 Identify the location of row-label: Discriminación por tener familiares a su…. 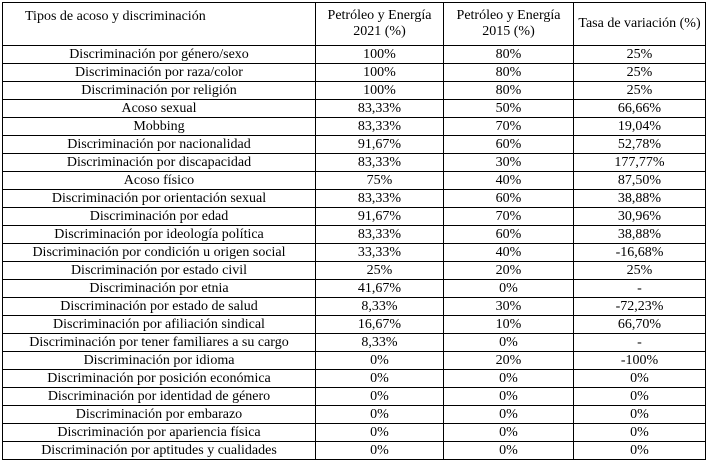
(159, 342).